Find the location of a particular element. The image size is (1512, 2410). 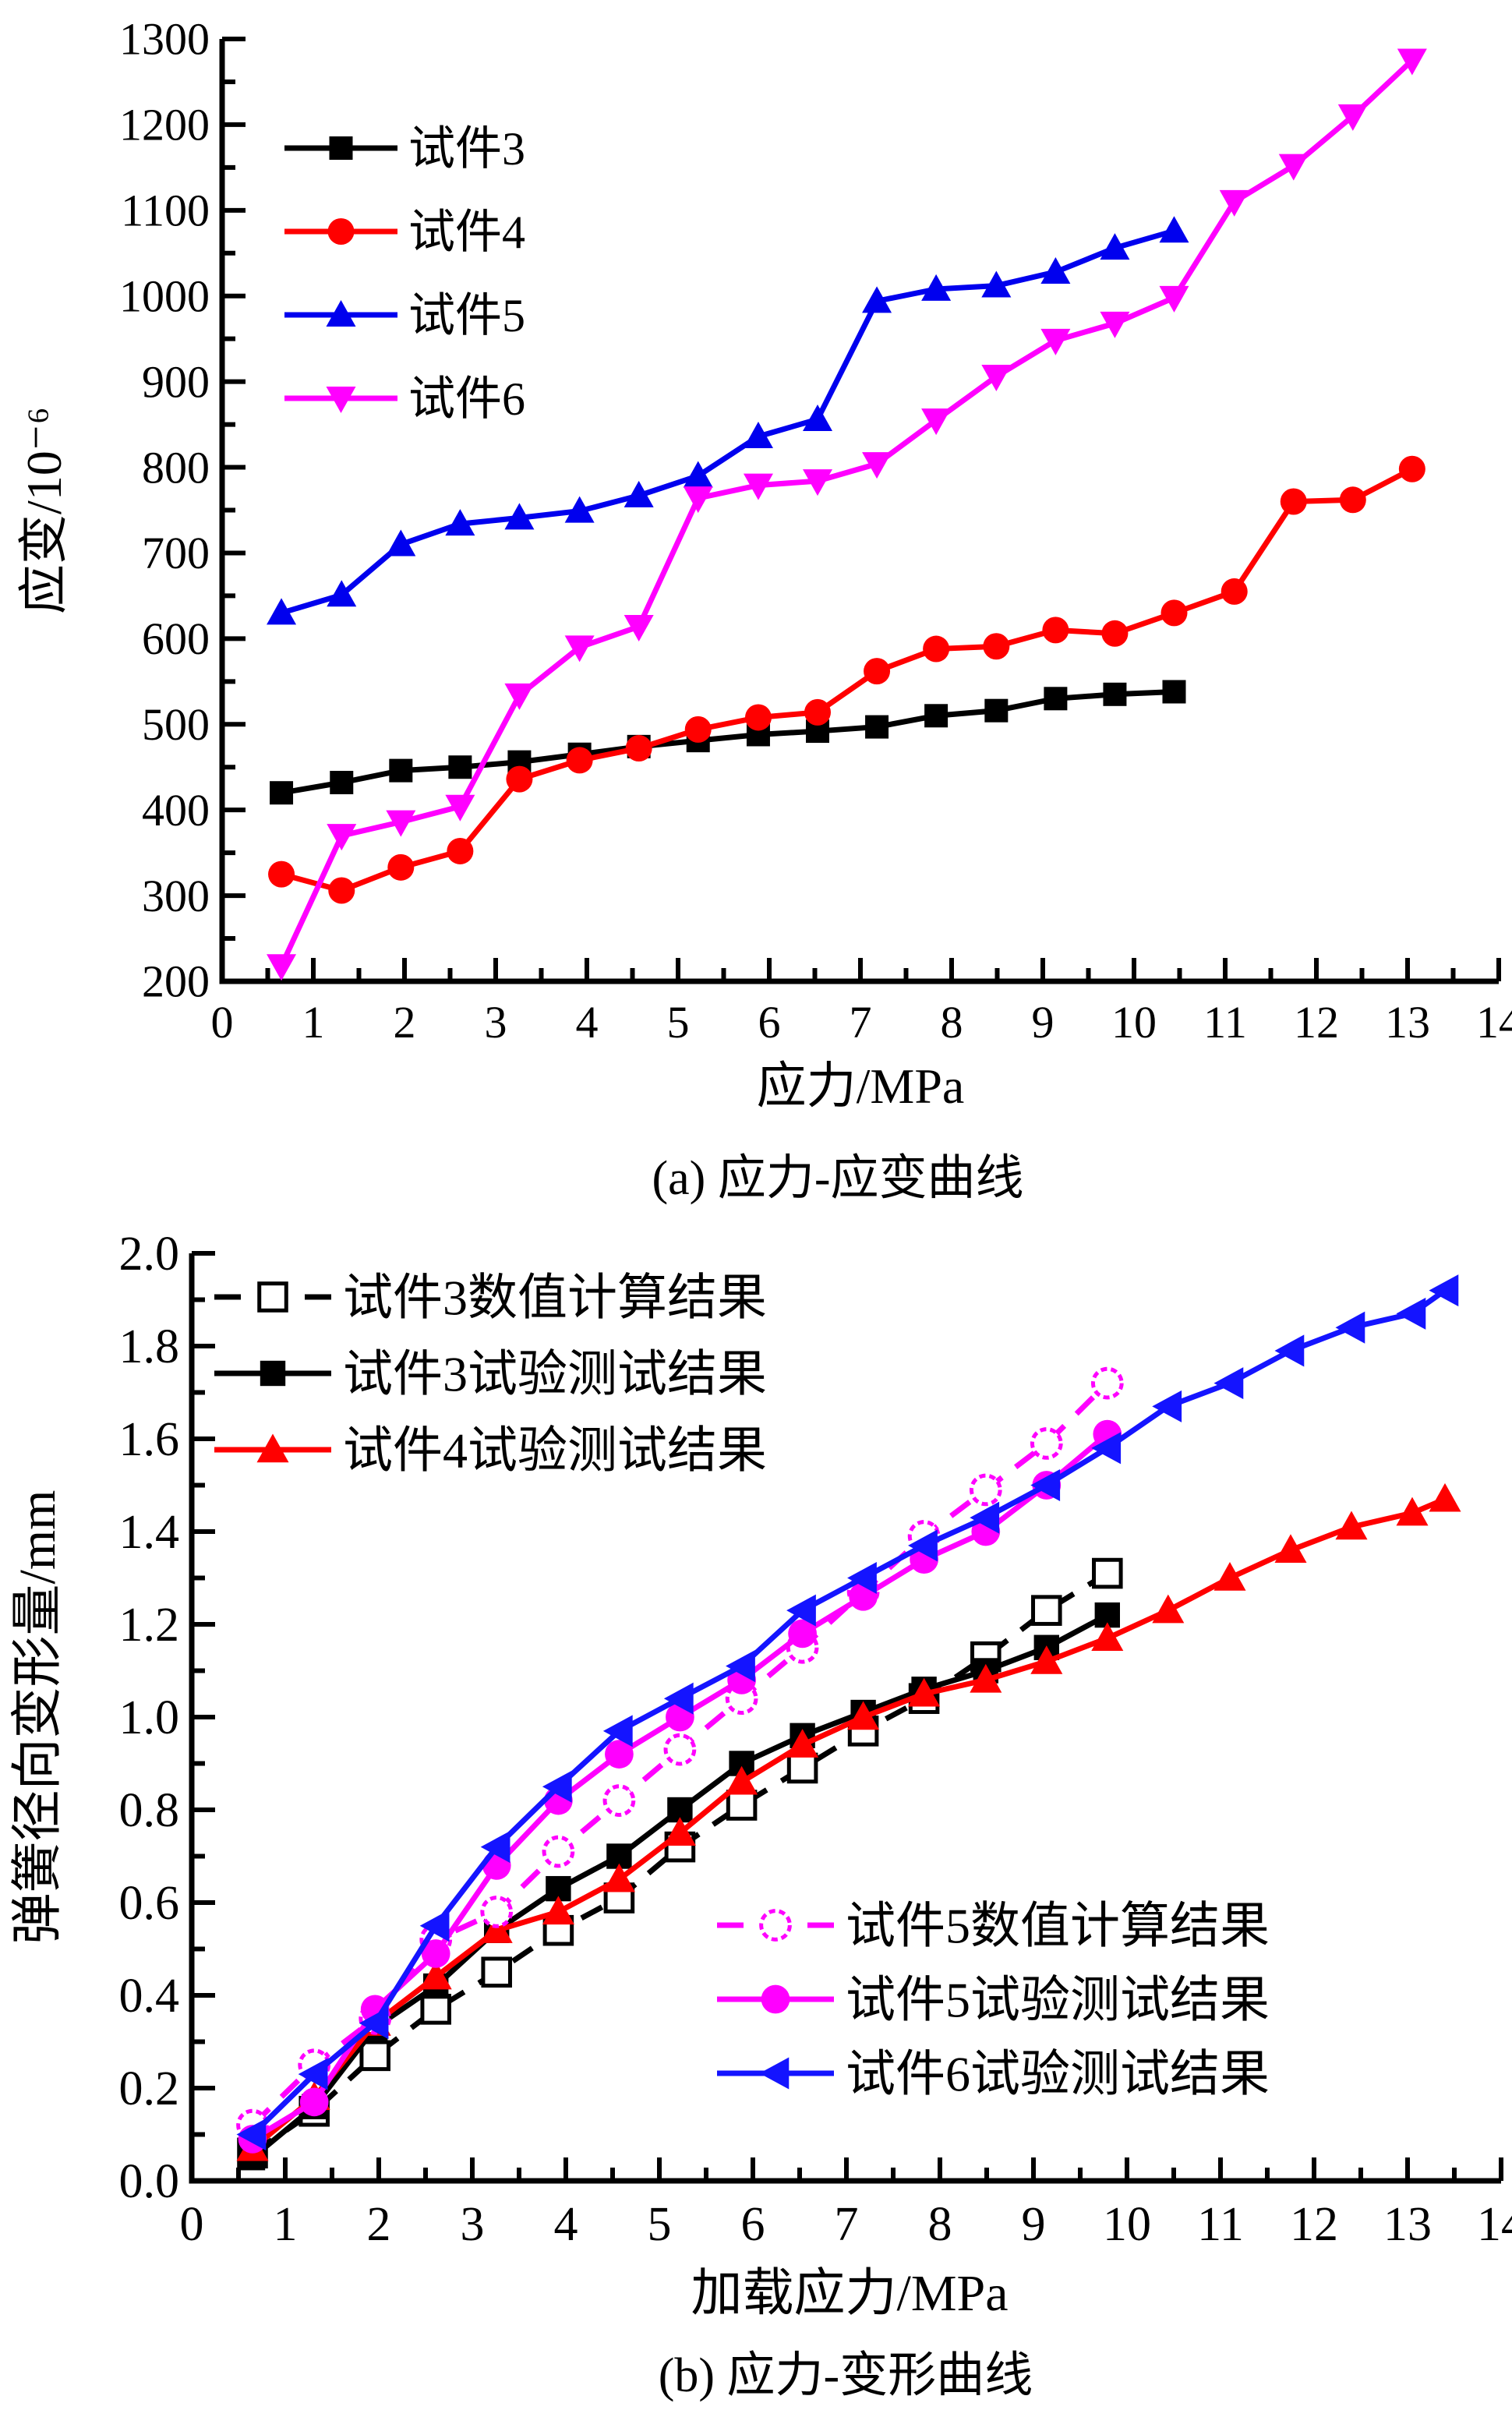

series-line-试件3 is located at coordinates (728, 742).